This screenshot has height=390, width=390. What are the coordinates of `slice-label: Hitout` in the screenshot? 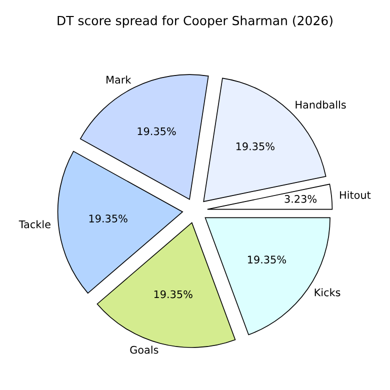 It's located at (355, 194).